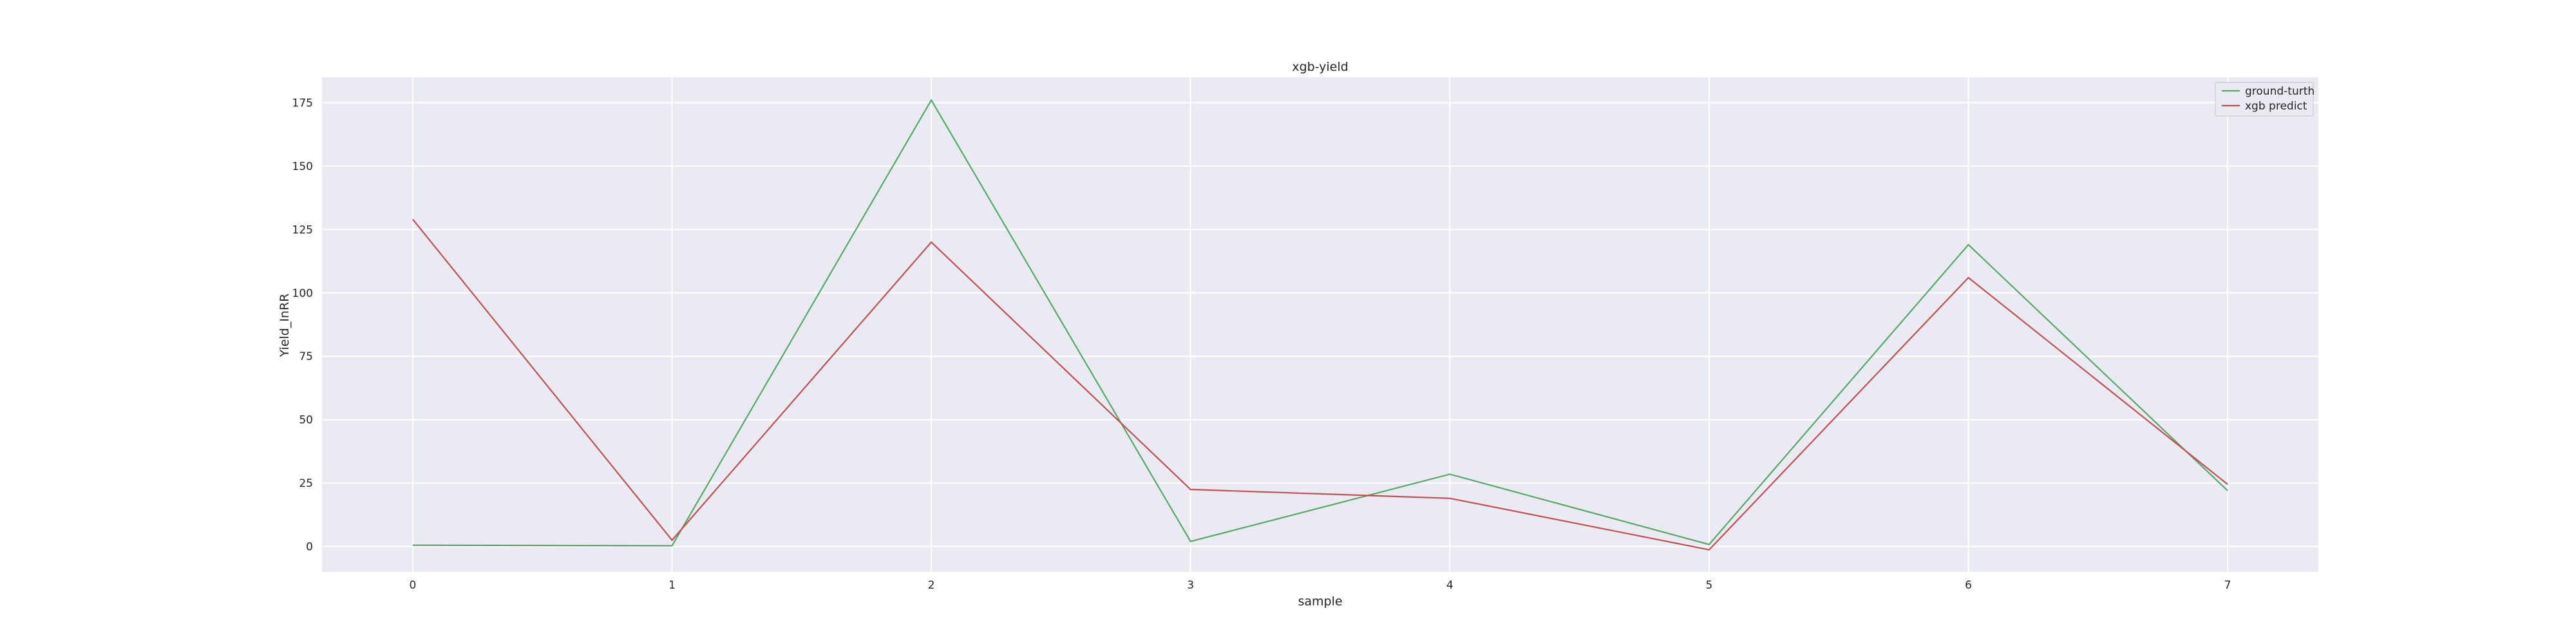  Describe the element at coordinates (302, 293) in the screenshot. I see `y-tick-label: 100` at that location.